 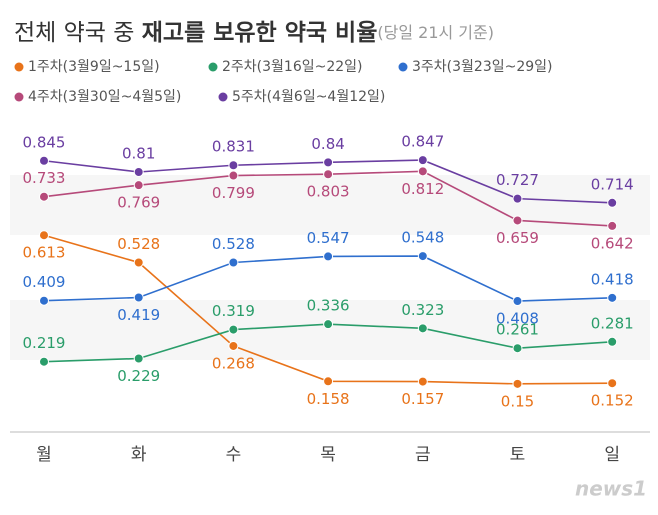 What do you see at coordinates (612, 184) in the screenshot?
I see `data-label: 0.714` at bounding box center [612, 184].